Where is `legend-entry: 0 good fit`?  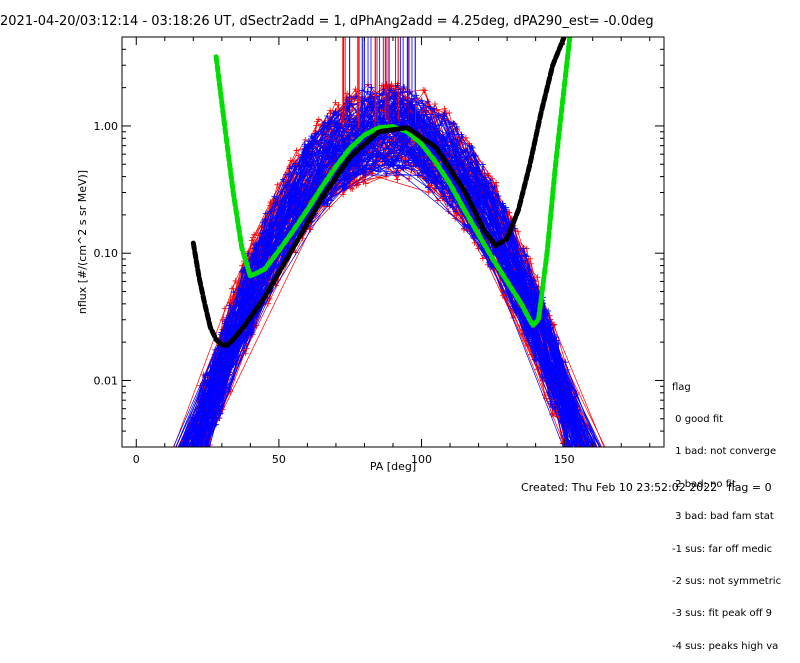
legend-entry: 0 good fit is located at coordinates (698, 419).